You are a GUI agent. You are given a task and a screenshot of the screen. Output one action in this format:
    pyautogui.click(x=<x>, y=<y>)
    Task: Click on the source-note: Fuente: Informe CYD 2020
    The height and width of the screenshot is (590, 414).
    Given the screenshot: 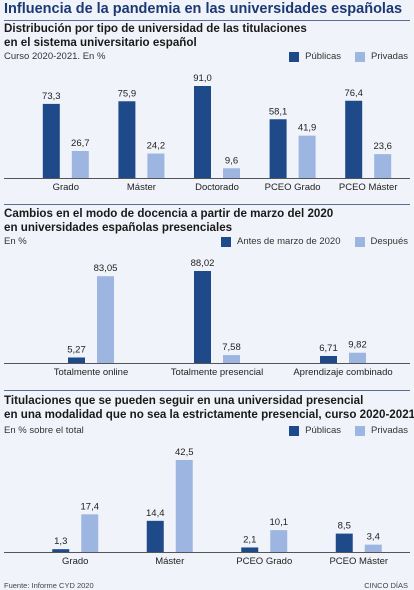 What is the action you would take?
    pyautogui.click(x=49, y=585)
    